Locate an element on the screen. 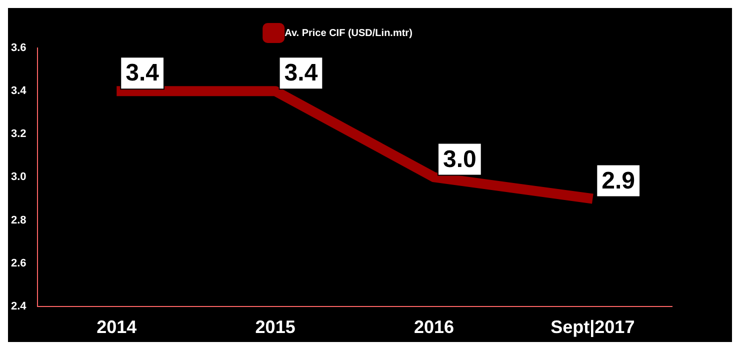 The image size is (740, 350). y-tick-label: 3.6 is located at coordinates (18, 48).